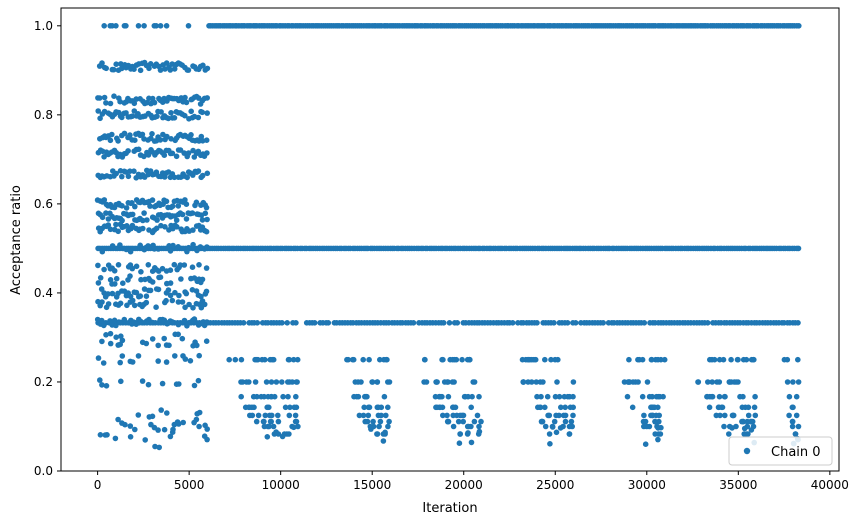 This screenshot has width=864, height=525. Describe the element at coordinates (189, 485) in the screenshot. I see `x-tick-label: 5000` at that location.